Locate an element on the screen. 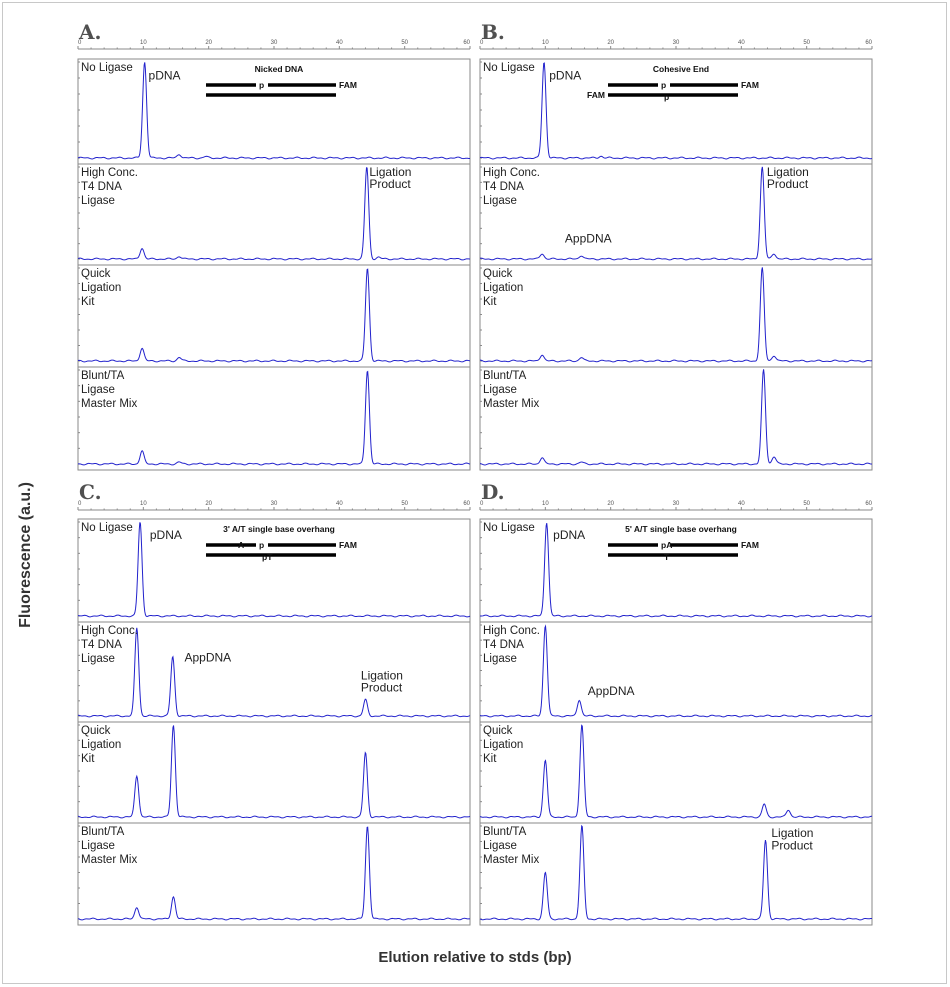  schematic-title: 5' A/T single base overhang is located at coordinates (681, 529).